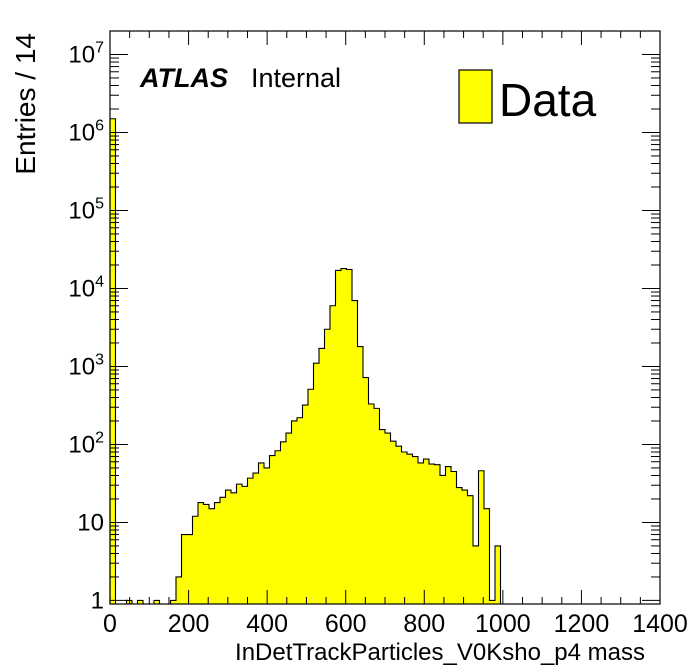 This screenshot has height=672, width=696. What do you see at coordinates (660, 624) in the screenshot?
I see `x-tick-label: 1400` at bounding box center [660, 624].